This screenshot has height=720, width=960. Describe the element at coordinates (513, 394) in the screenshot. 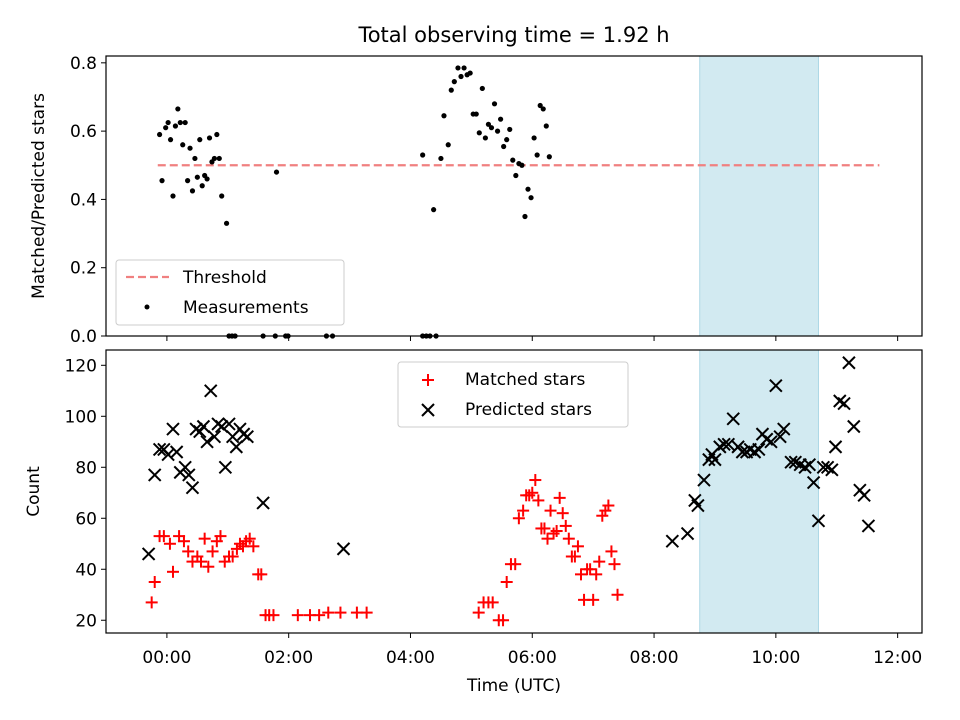

I see `bottom-legend: Matched stars Predicted stars` at that location.